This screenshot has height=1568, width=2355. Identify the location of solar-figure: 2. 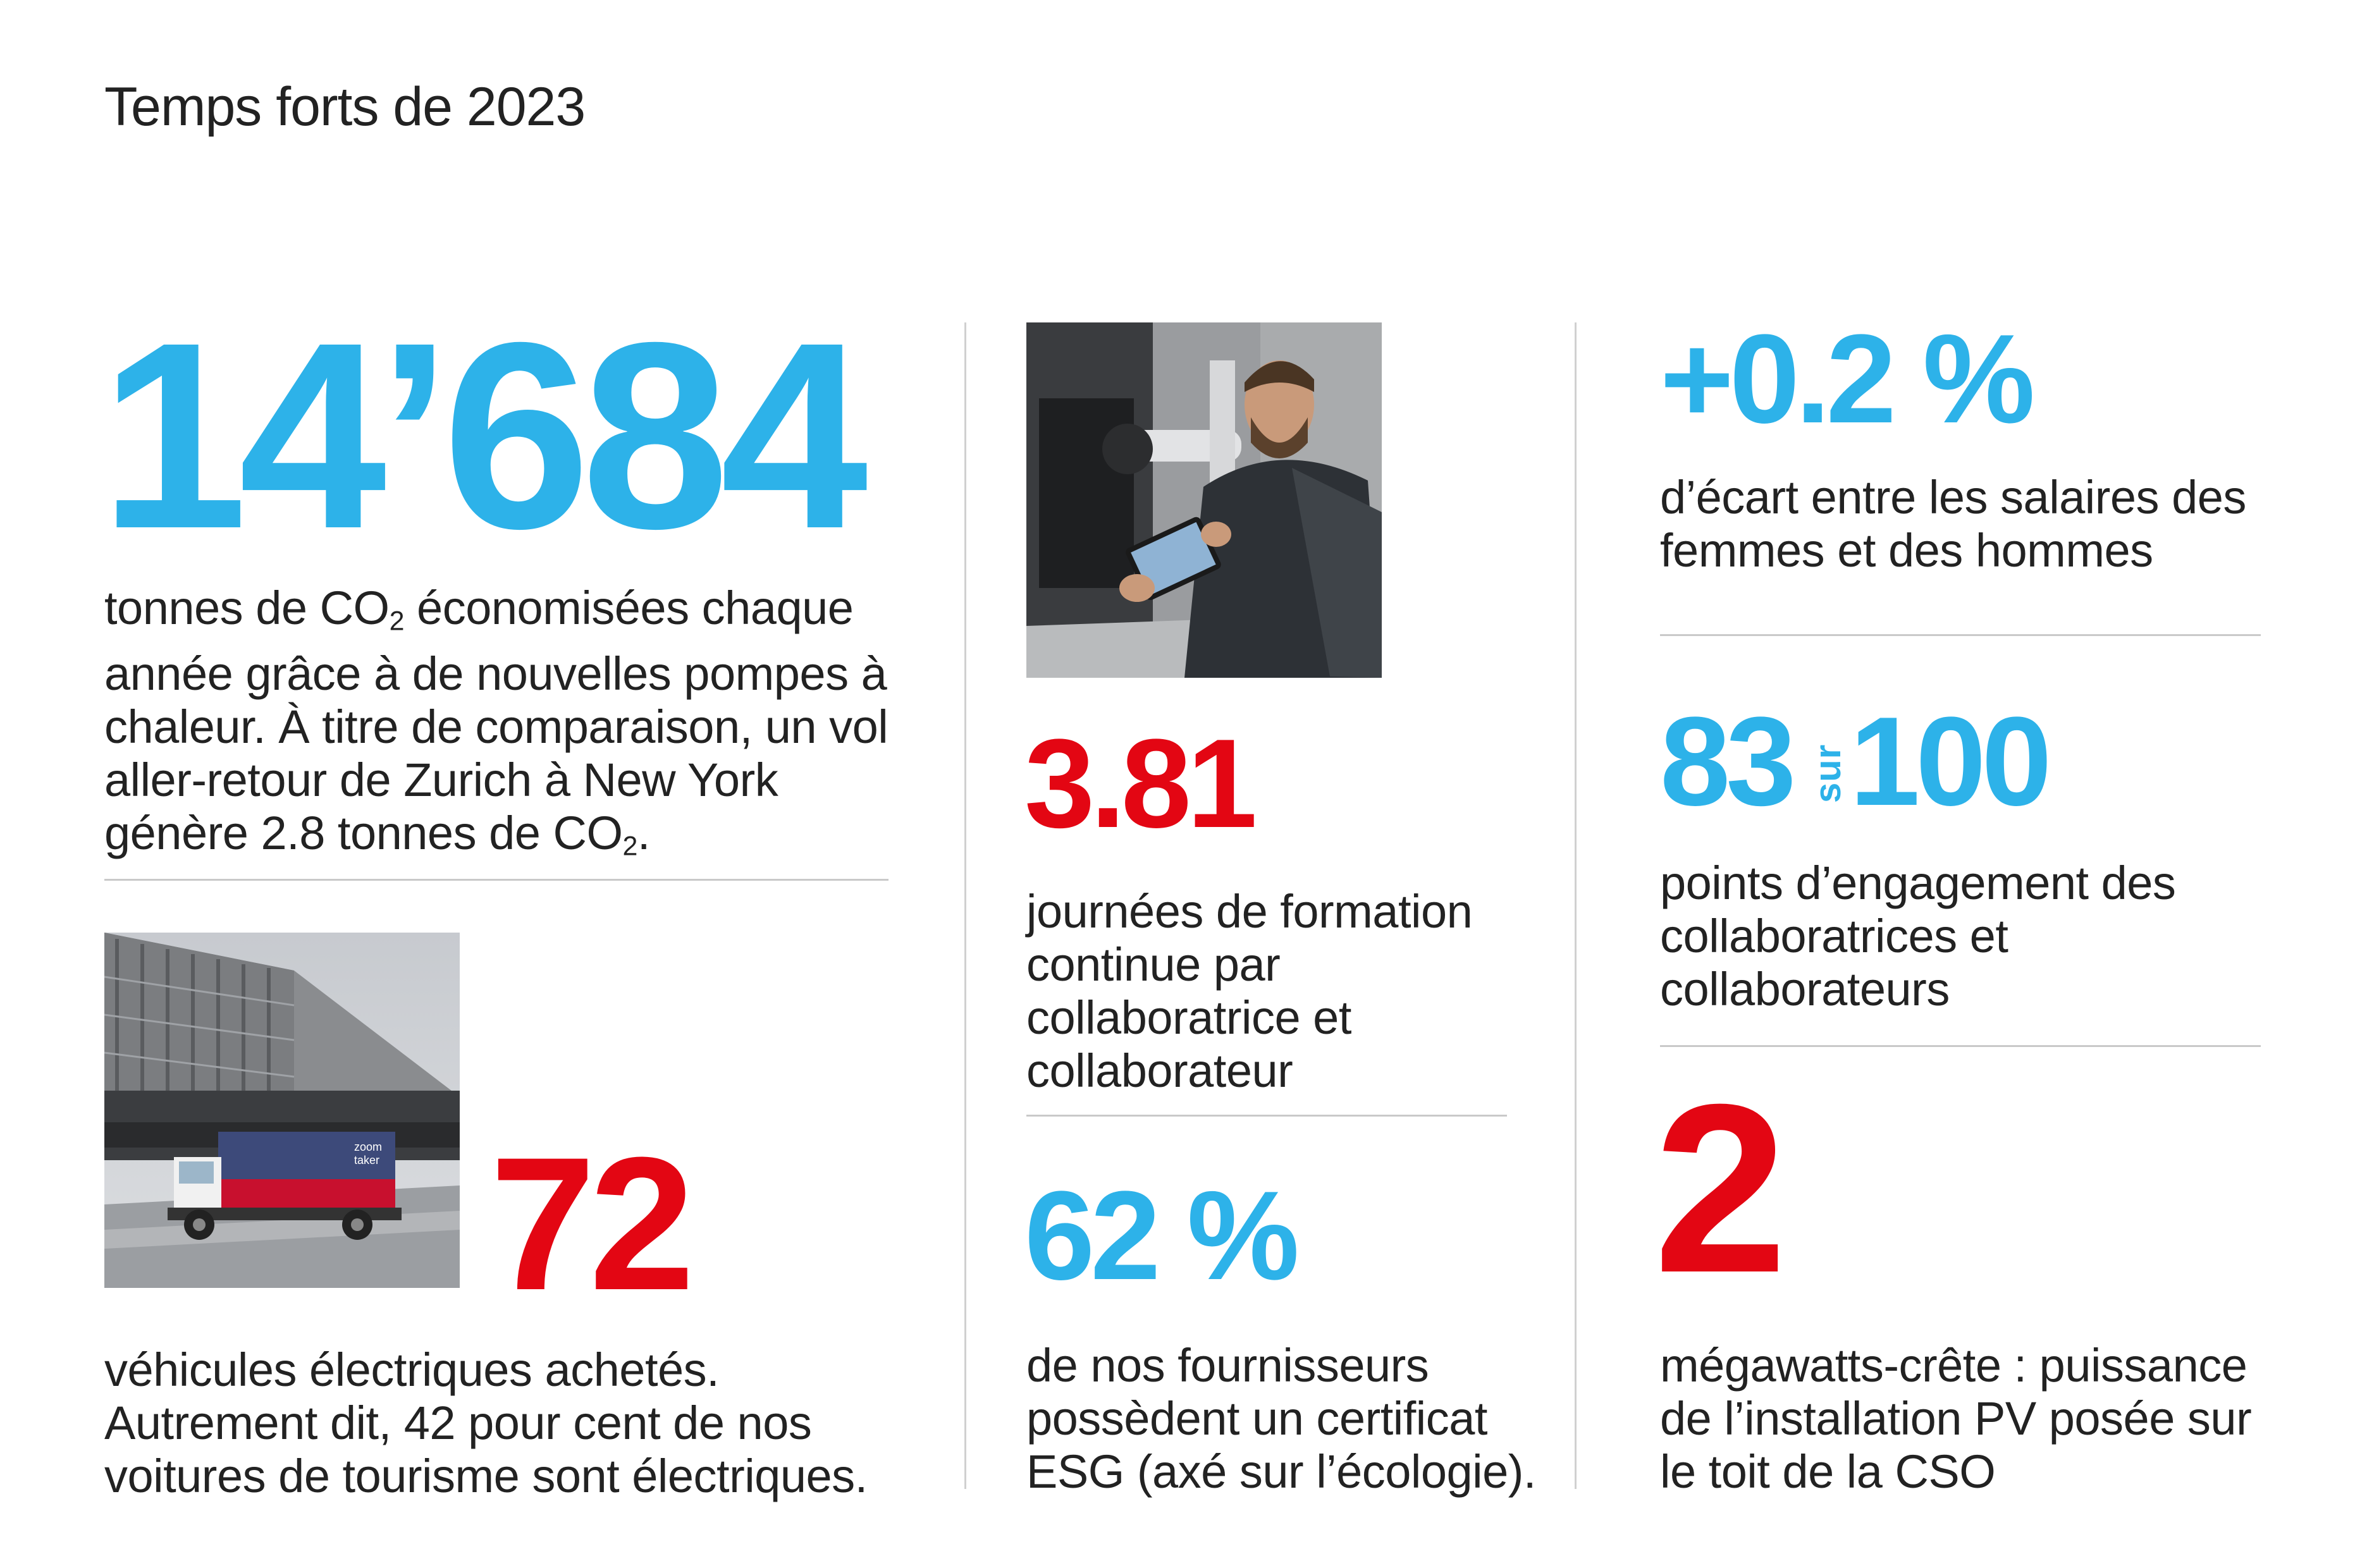
(1720, 1188).